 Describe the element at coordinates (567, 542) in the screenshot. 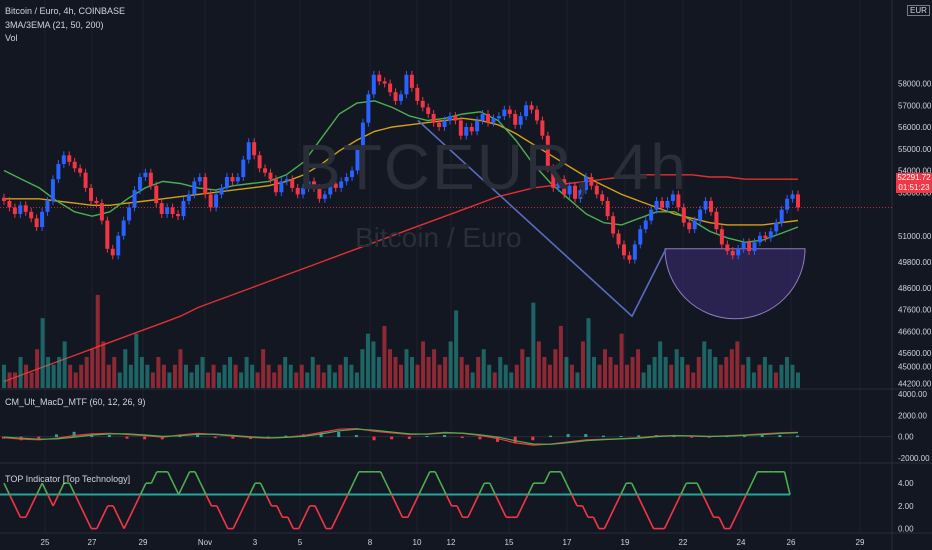

I see `time-tick-label: 17` at that location.